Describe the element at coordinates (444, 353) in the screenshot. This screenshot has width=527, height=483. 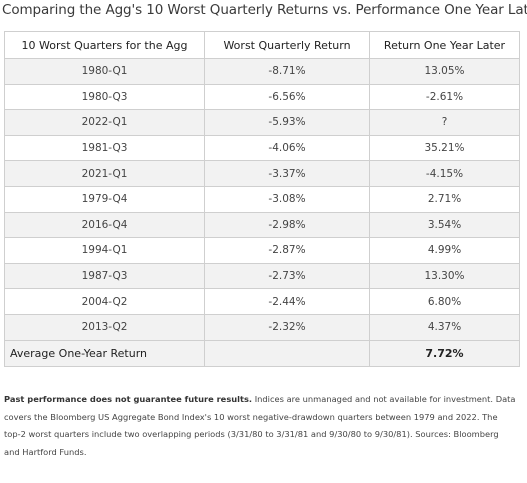
I see `average-value: 7.72%` at that location.